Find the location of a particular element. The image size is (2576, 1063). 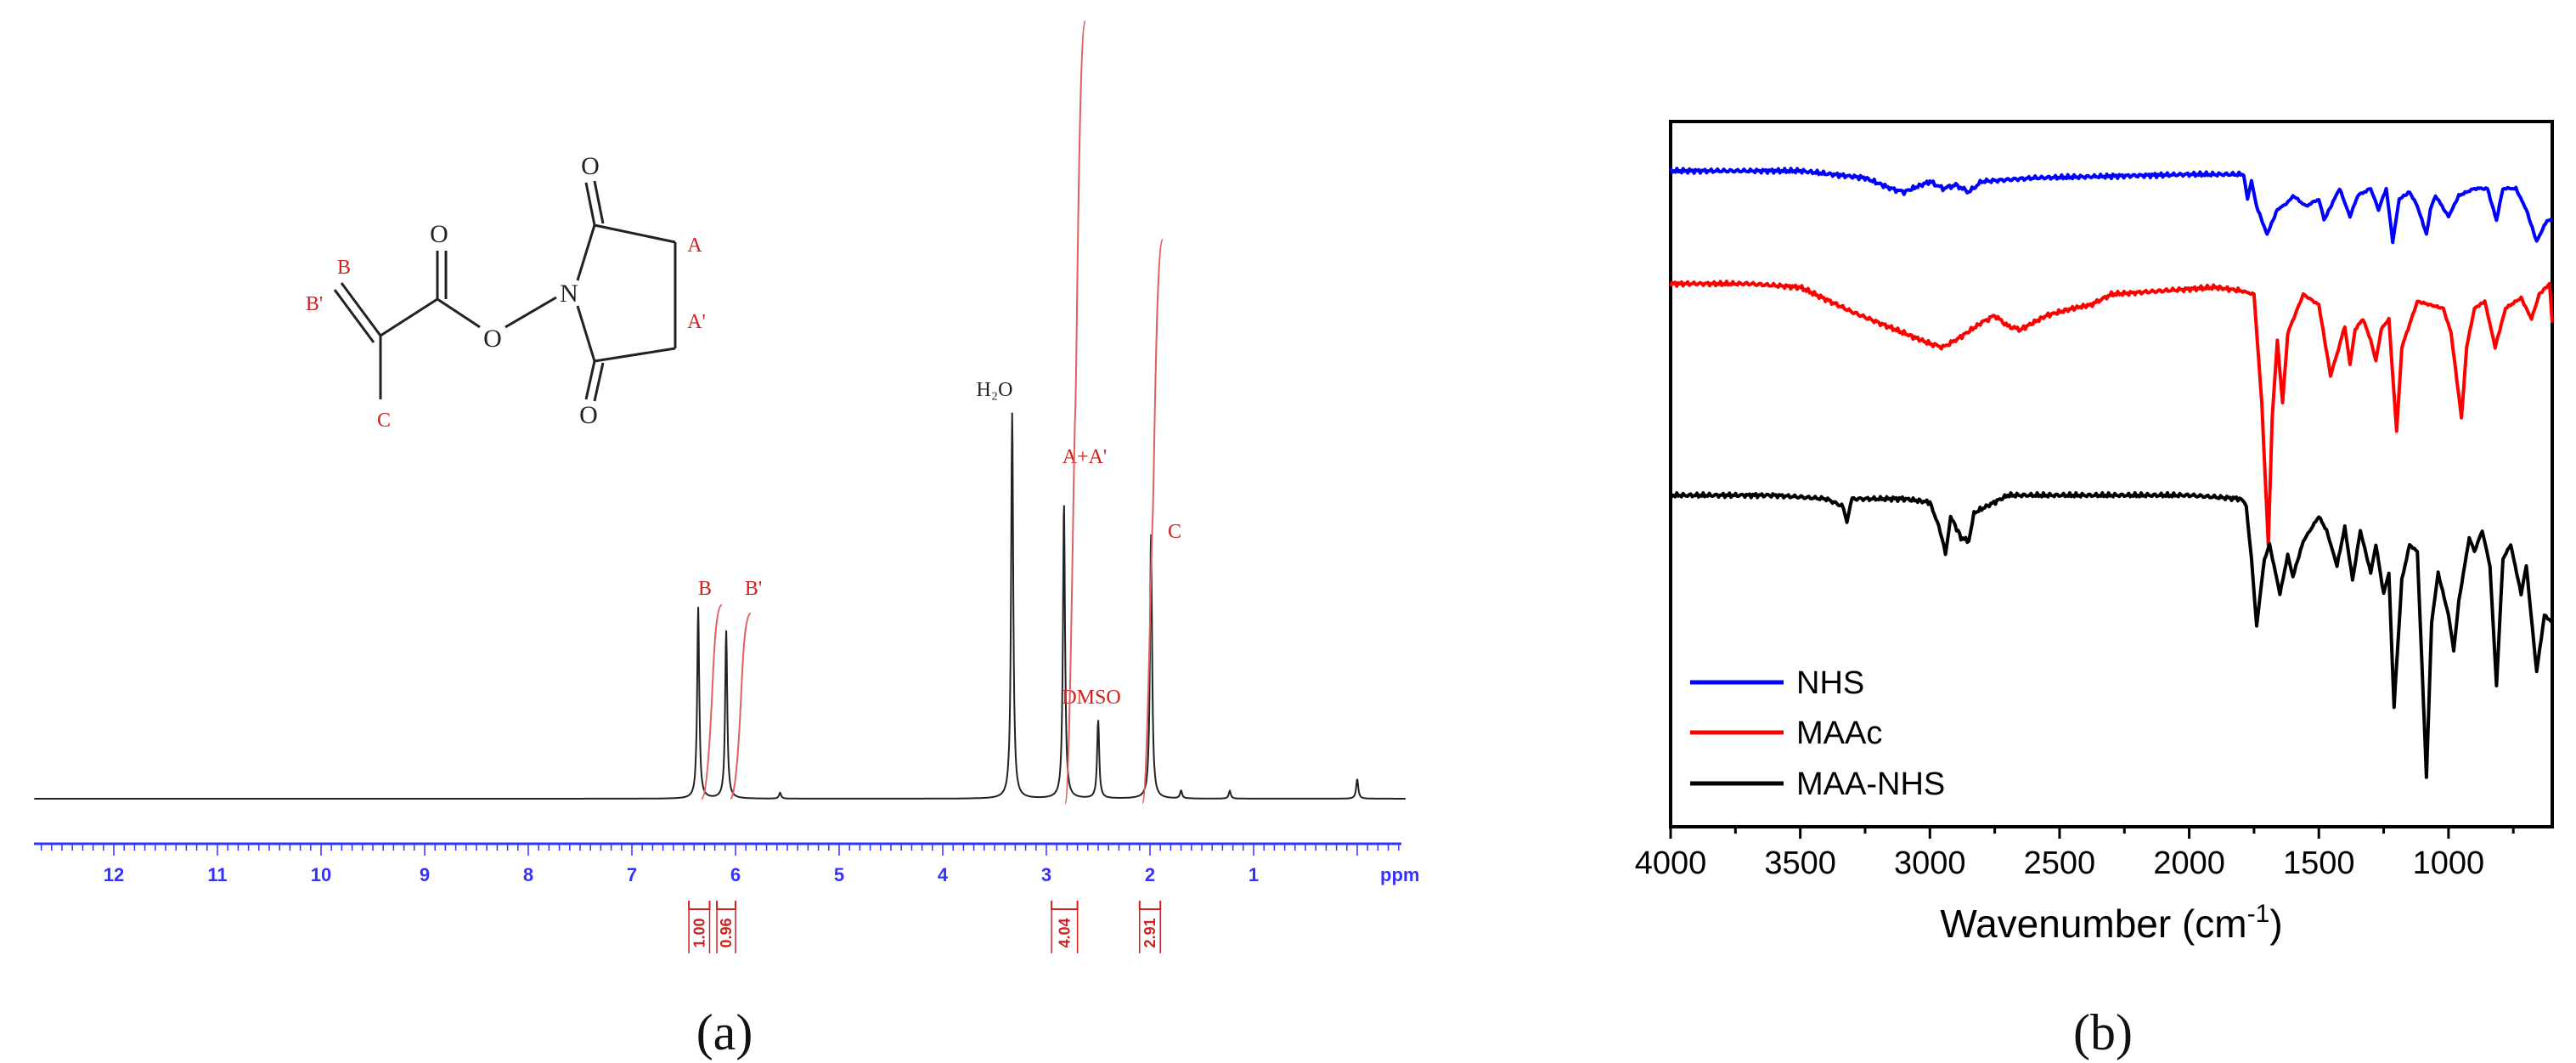

ftir-series-maa-nhs is located at coordinates (2111, 635).